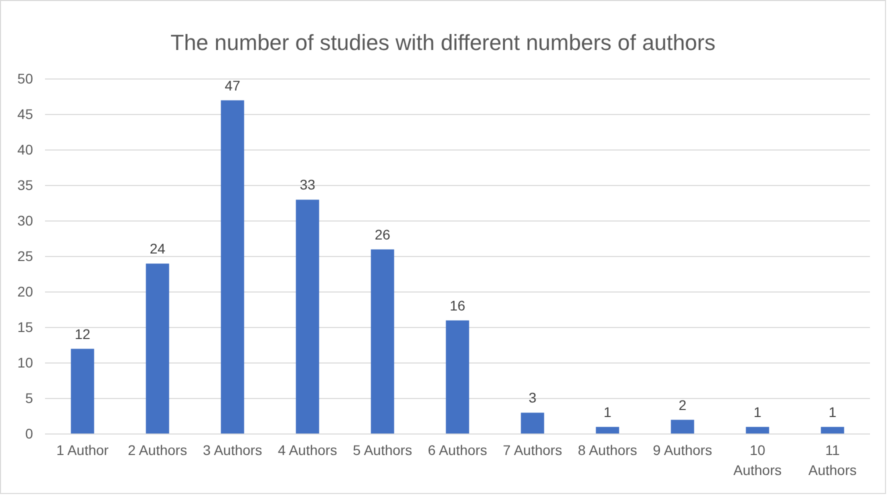 The image size is (887, 495). What do you see at coordinates (308, 184) in the screenshot?
I see `data-label: 33` at bounding box center [308, 184].